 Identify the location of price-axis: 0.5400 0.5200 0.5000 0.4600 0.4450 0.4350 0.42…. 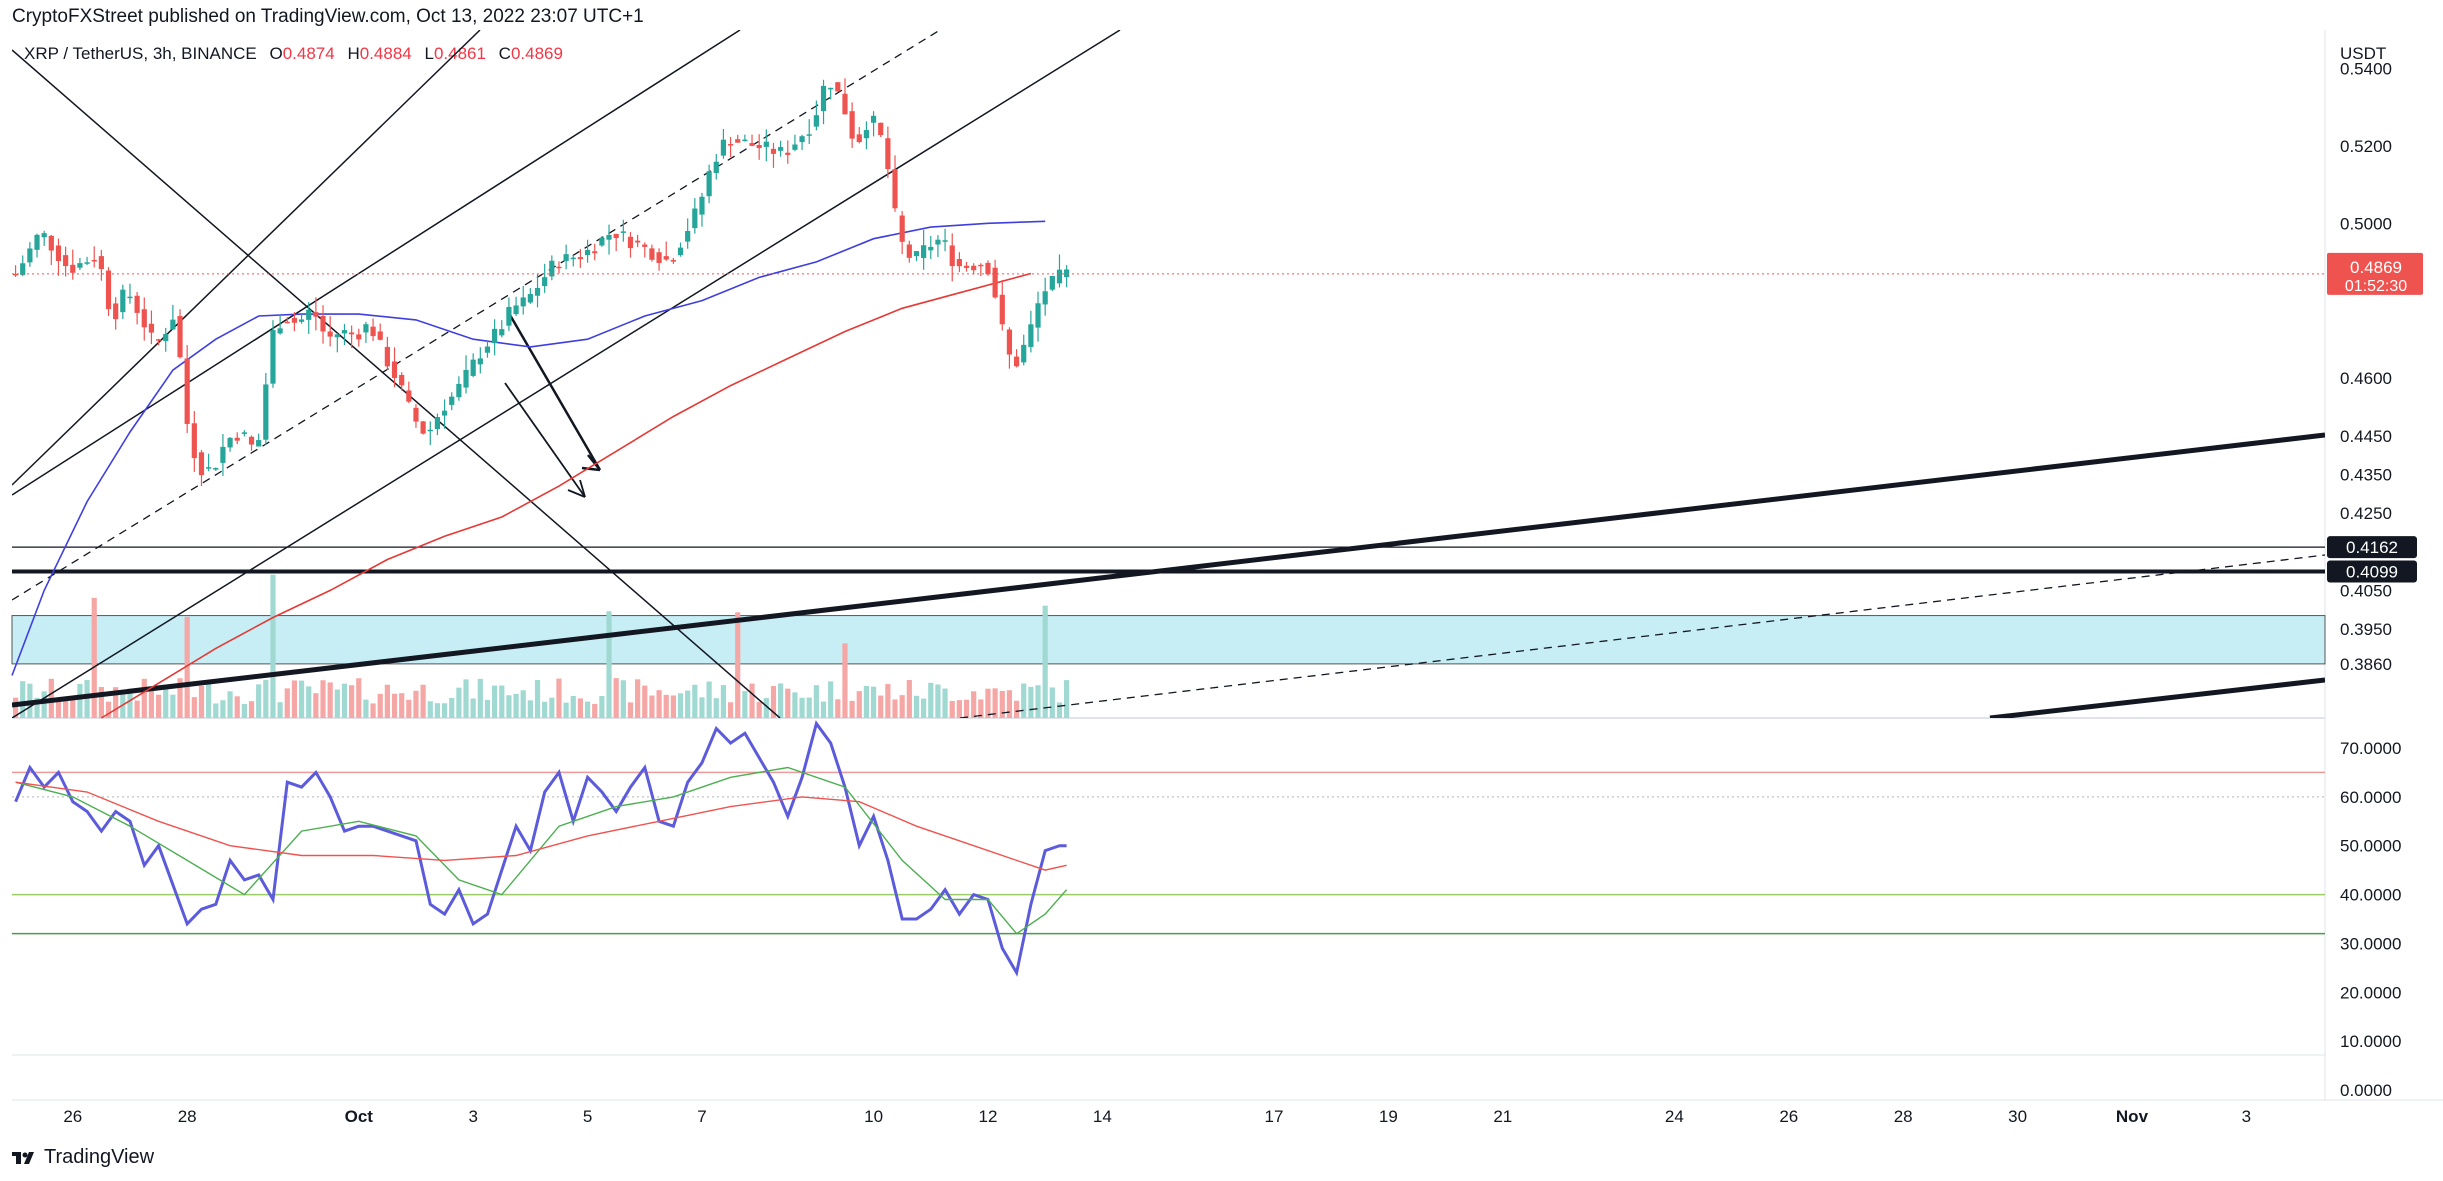
(2366, 367).